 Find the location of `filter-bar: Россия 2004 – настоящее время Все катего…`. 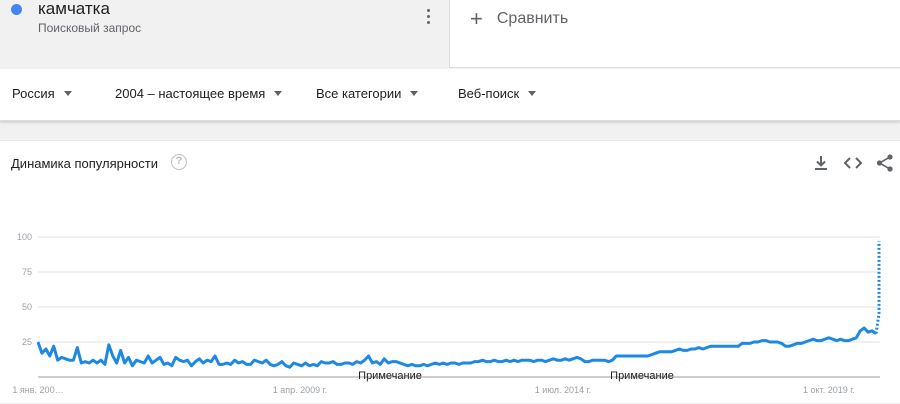

filter-bar: Россия 2004 – настоящее время Все катего… is located at coordinates (450, 95).